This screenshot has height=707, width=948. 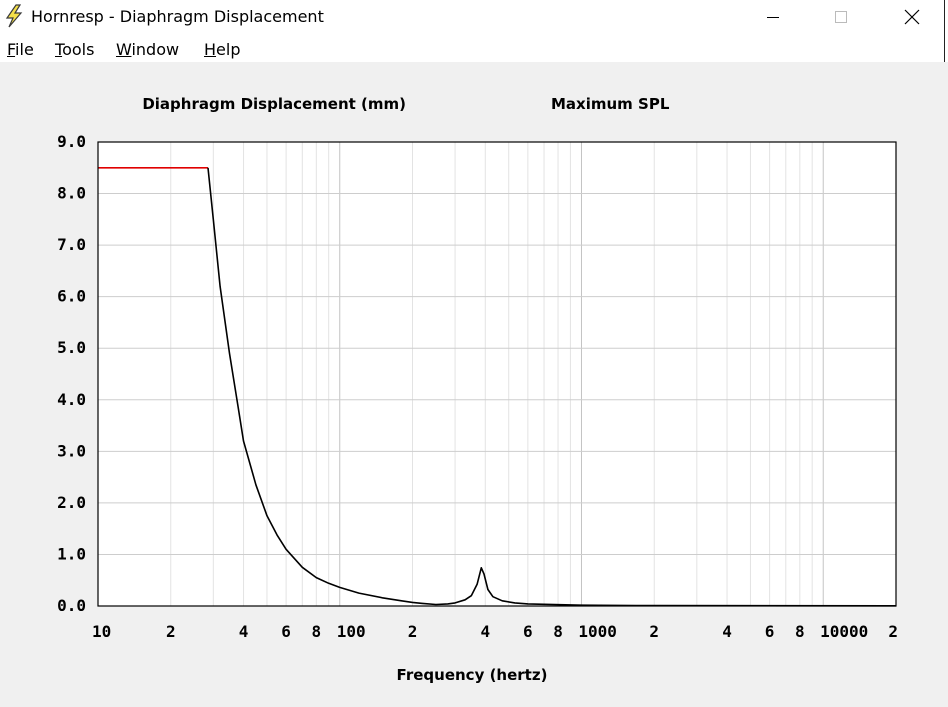 I want to click on minimize-icon, so click(x=773, y=17).